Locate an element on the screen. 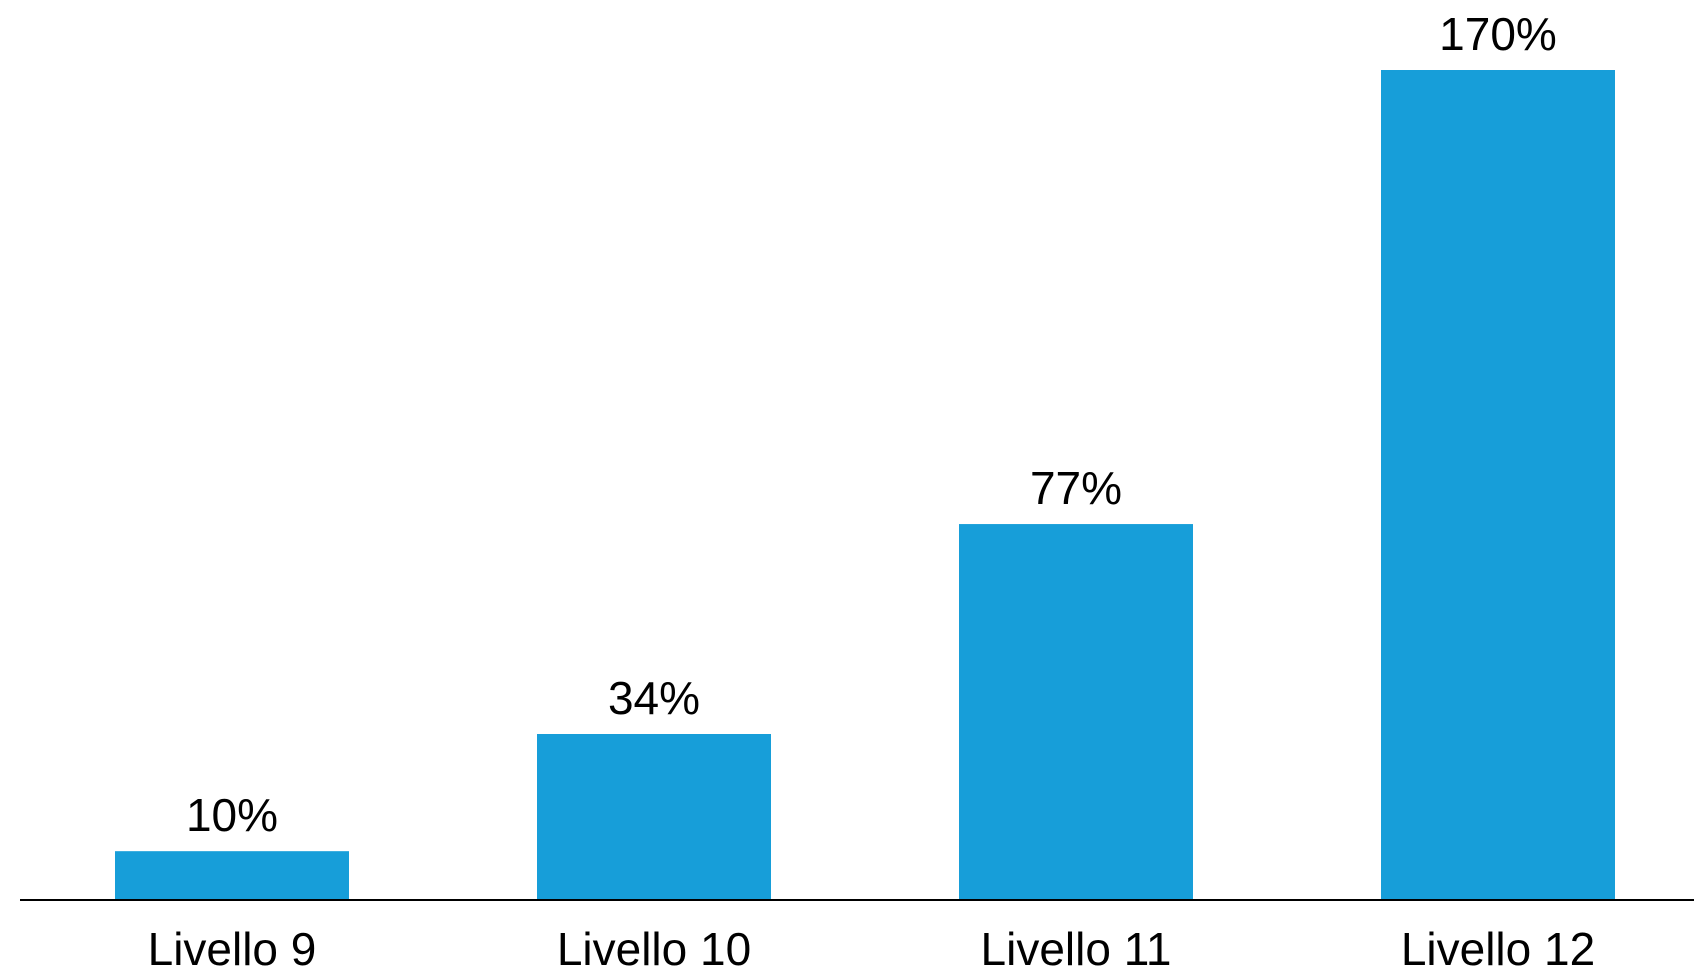  data-label-2: 34% is located at coordinates (654, 698).